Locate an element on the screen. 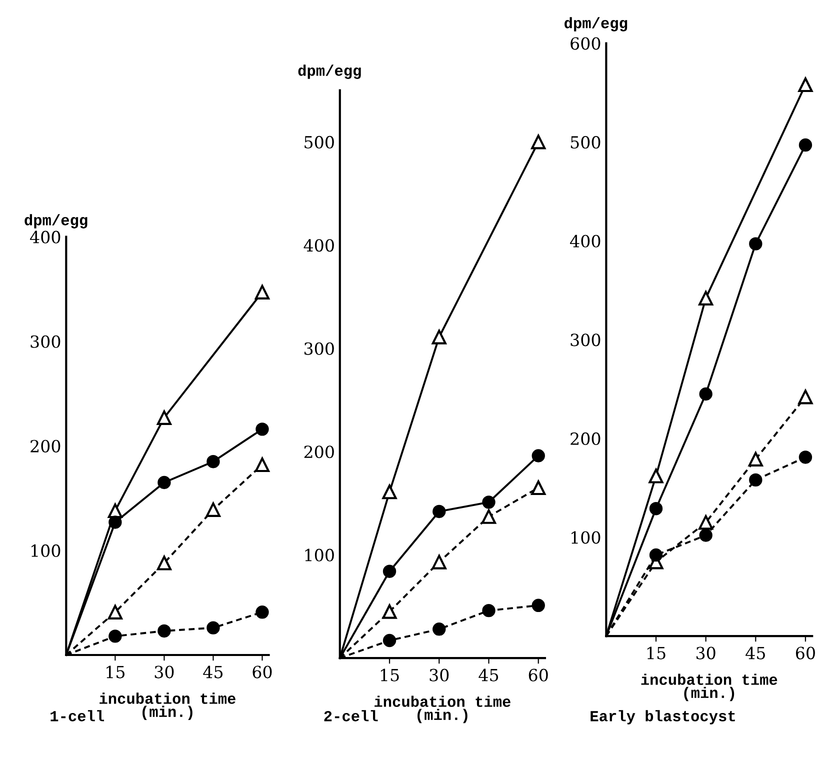 The image size is (827, 759). x-axis-title: incubation time (min.) is located at coordinates (709, 688).